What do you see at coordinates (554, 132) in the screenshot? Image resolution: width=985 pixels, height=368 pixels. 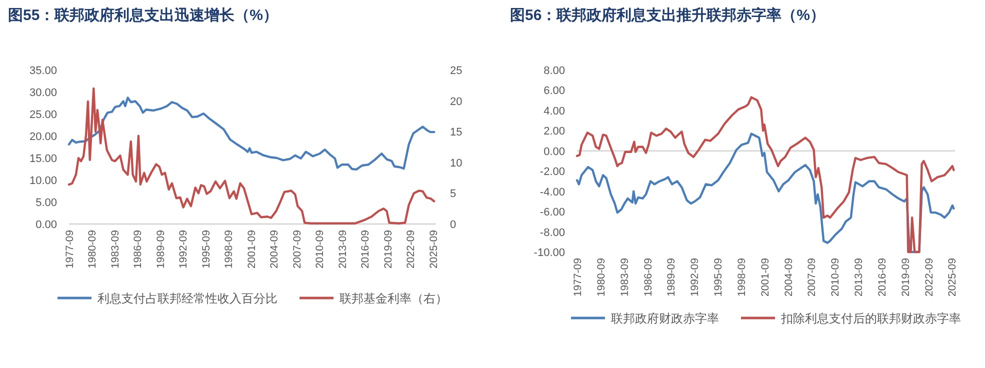 I see `y-tick-label: 2.00` at bounding box center [554, 132].